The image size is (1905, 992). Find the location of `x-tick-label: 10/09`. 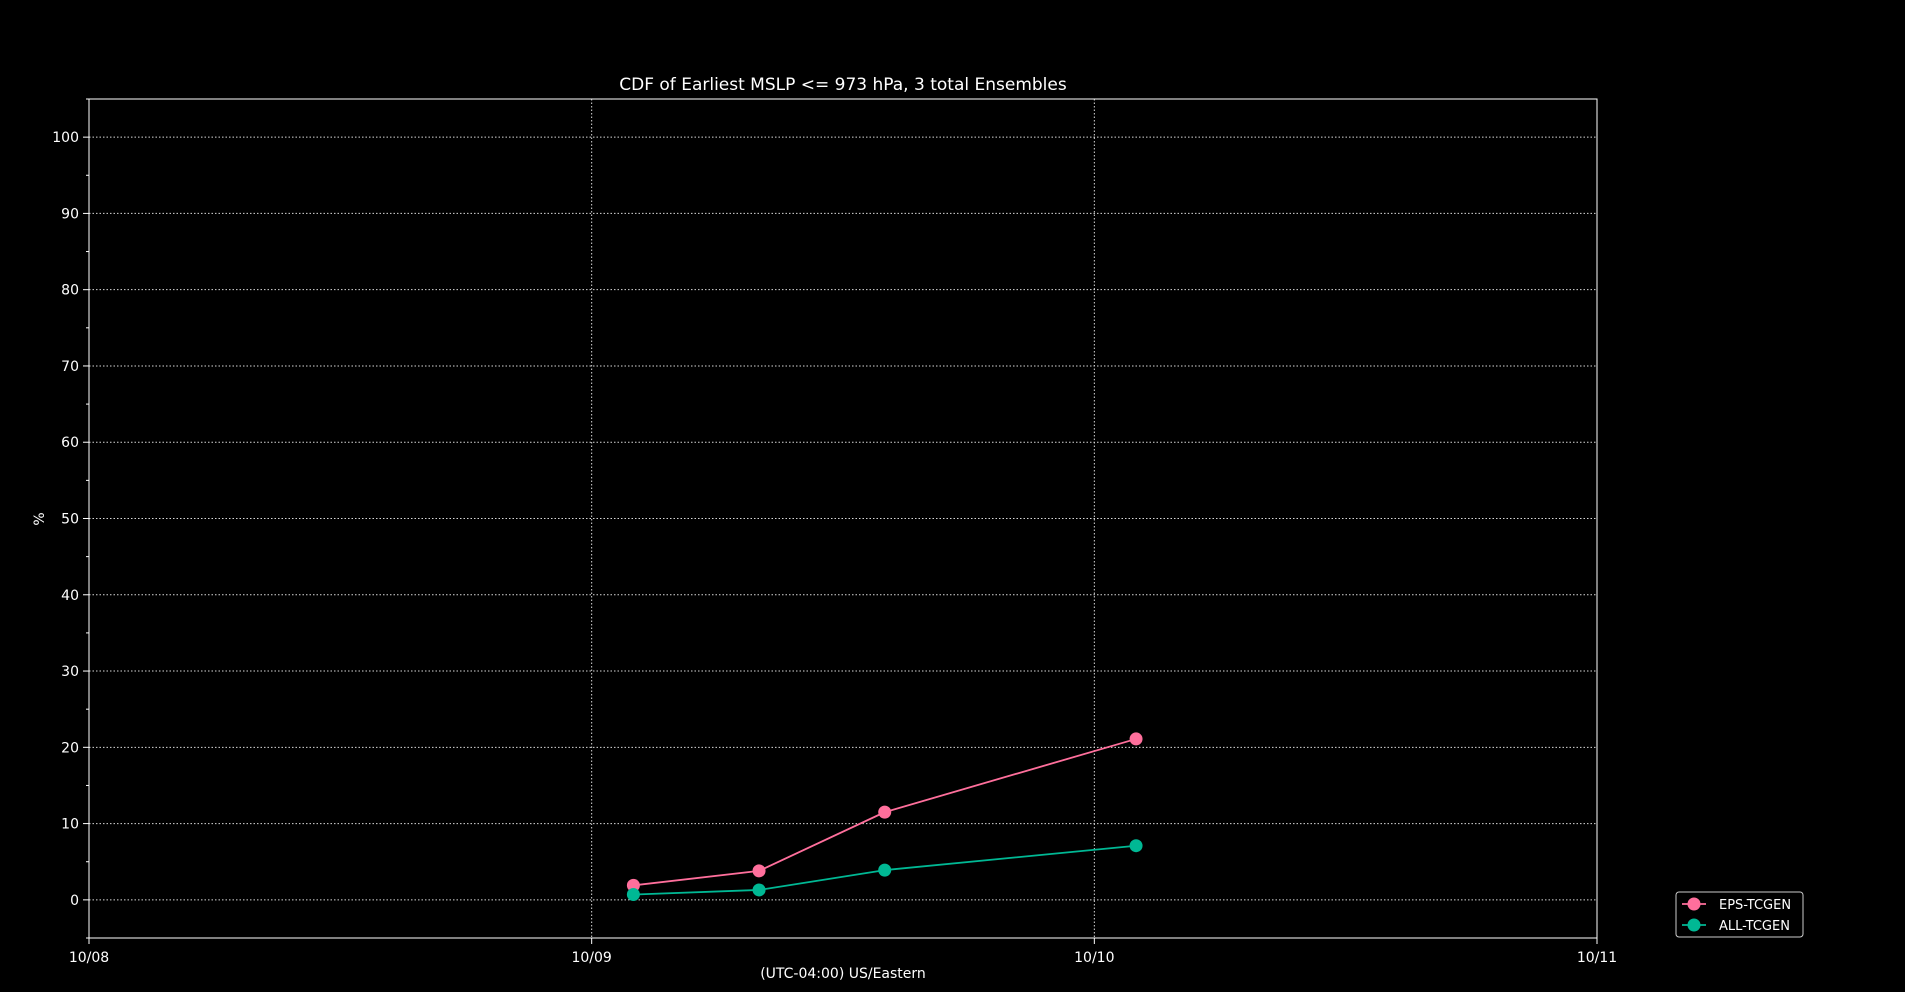

x-tick-label: 10/09 is located at coordinates (591, 958).